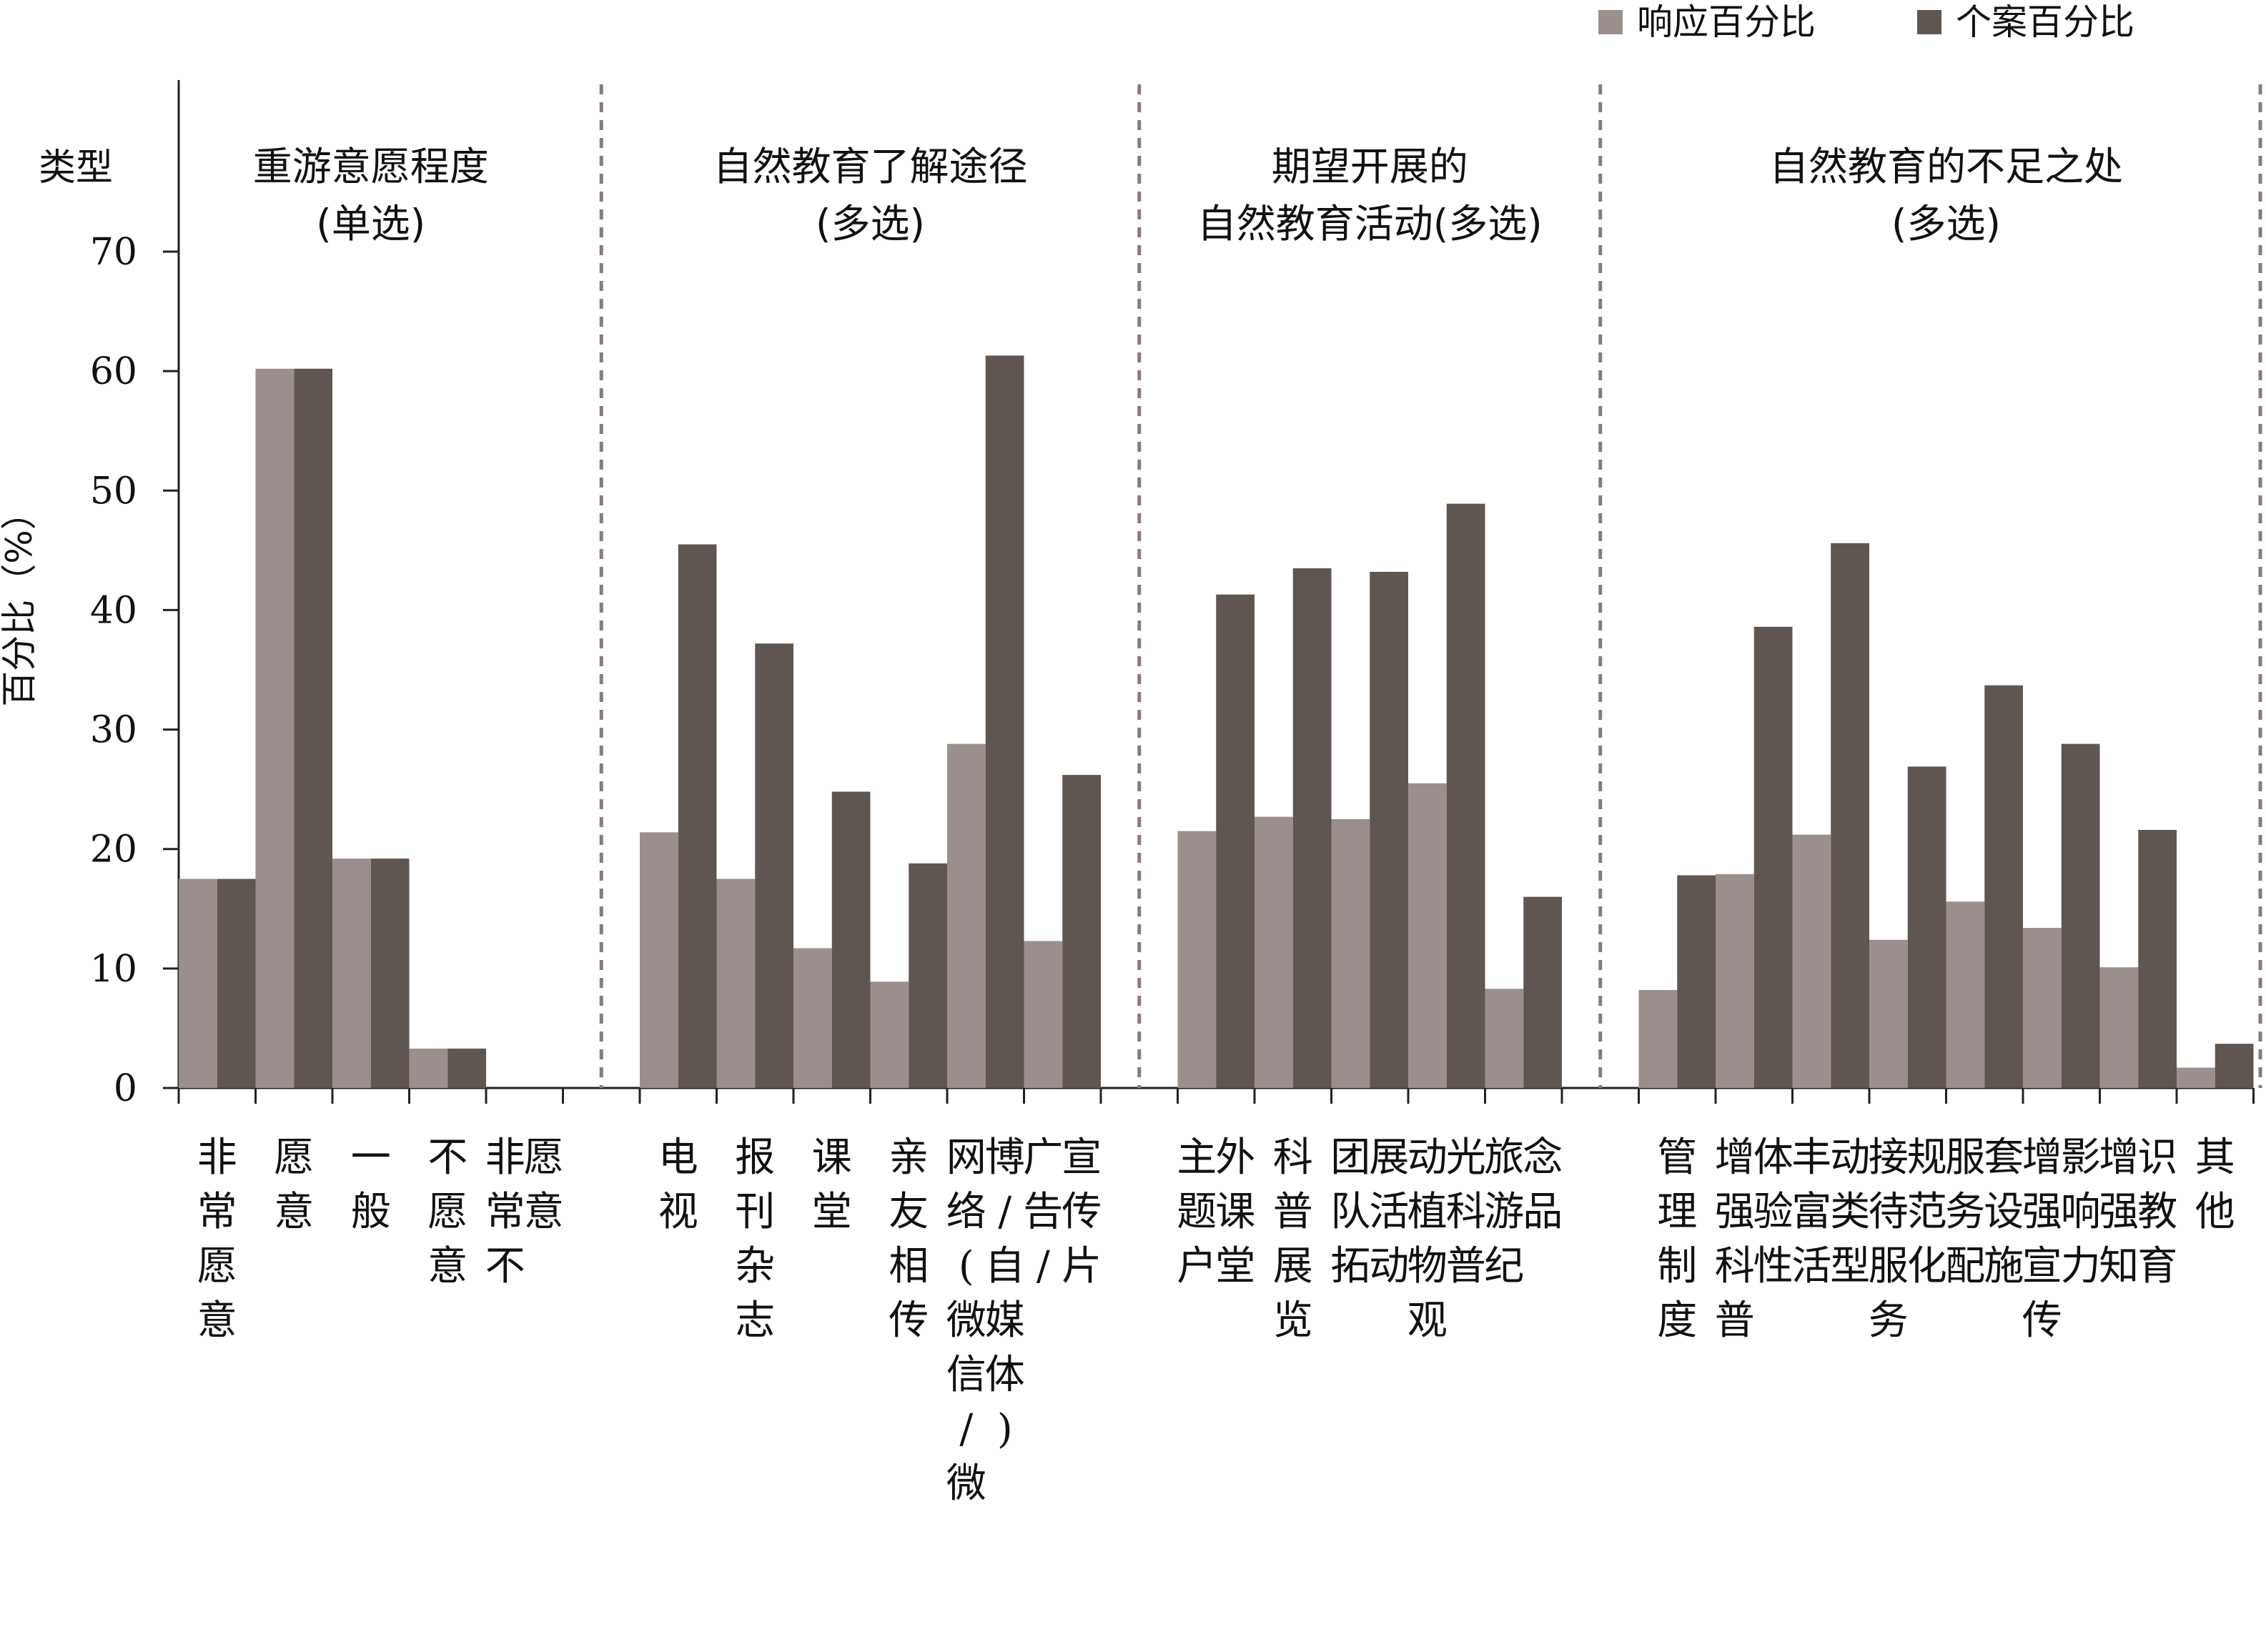 This screenshot has width=2266, height=1652. Describe the element at coordinates (1216, 1212) in the screenshot. I see `x-tick-label: 主题户外课堂` at that location.